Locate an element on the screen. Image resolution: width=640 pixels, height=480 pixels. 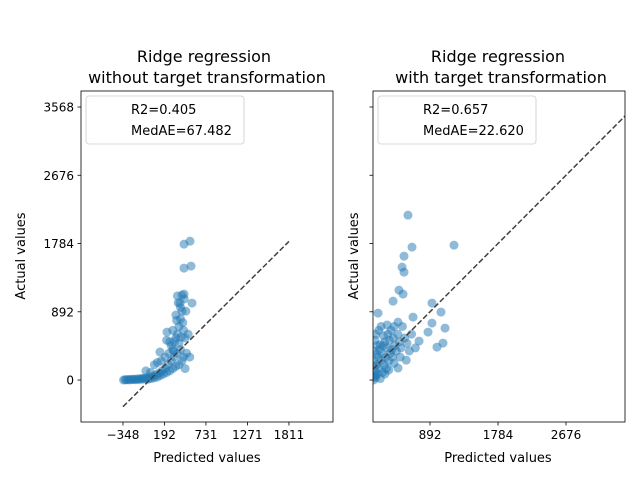
right-title-line2: with target transformation is located at coordinates (501, 77).